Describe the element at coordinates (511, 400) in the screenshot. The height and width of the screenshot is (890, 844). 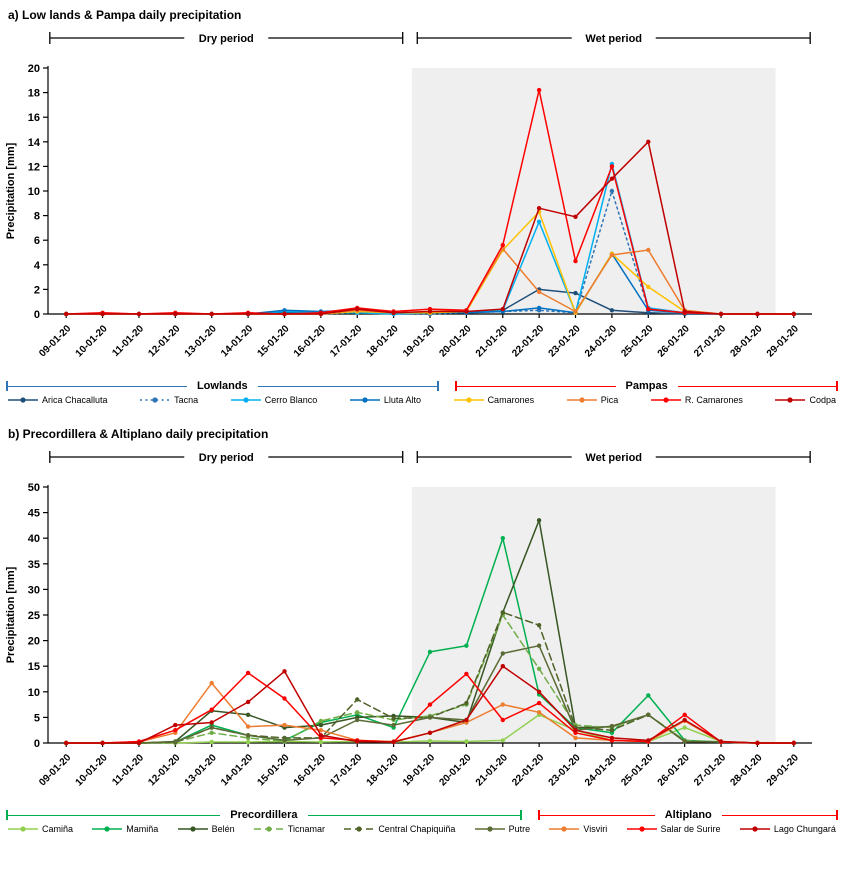
I see `legend-label: Camarones` at that location.